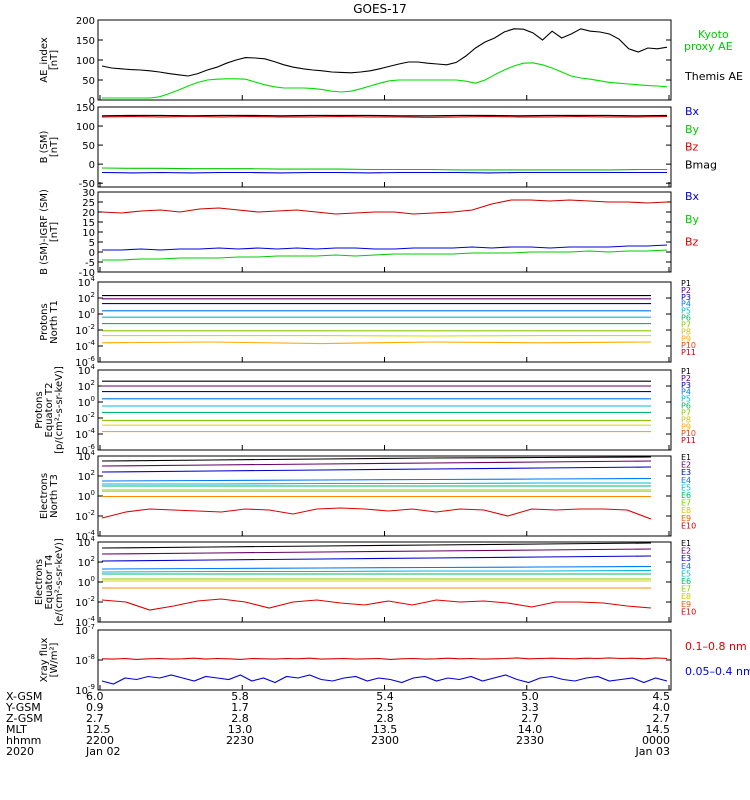  Describe the element at coordinates (686, 510) in the screenshot. I see `legend-entry: E8` at that location.